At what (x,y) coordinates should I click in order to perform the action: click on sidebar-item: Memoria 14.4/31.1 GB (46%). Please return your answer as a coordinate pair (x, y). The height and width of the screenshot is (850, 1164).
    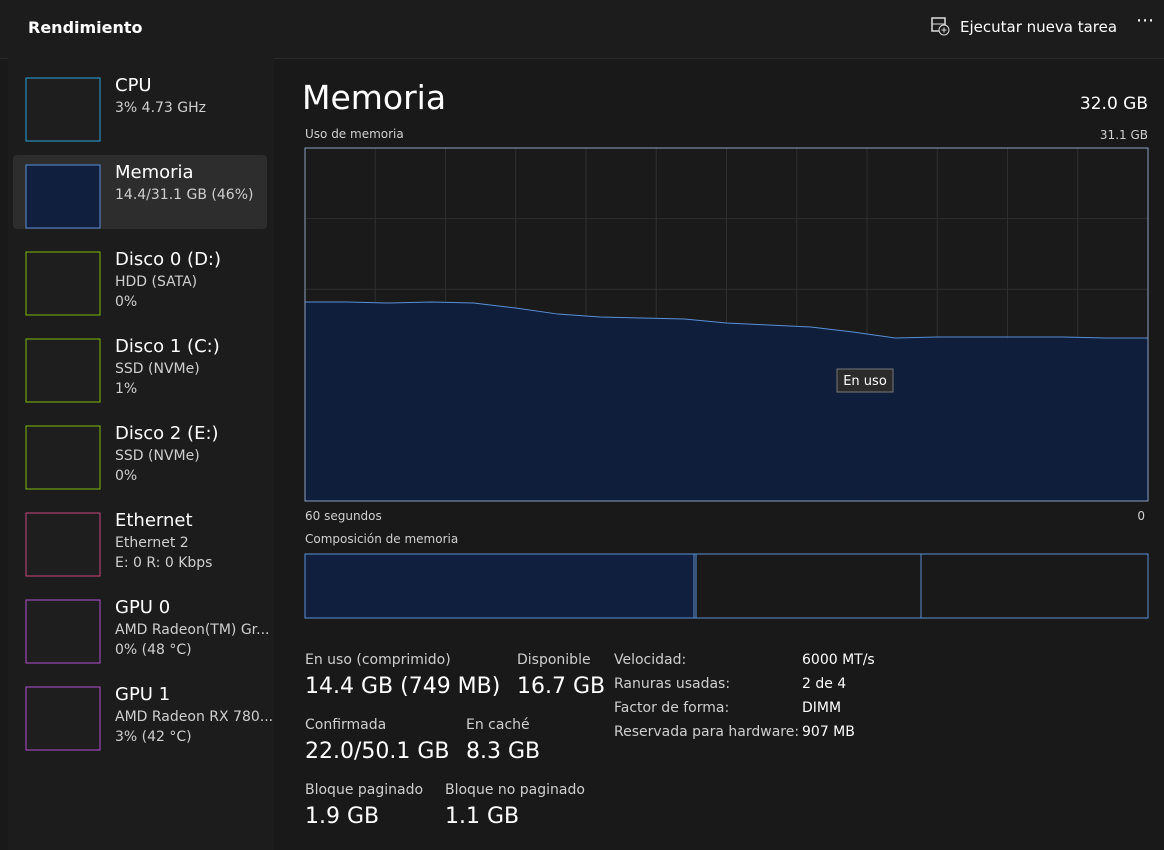
    Looking at the image, I should click on (140, 192).